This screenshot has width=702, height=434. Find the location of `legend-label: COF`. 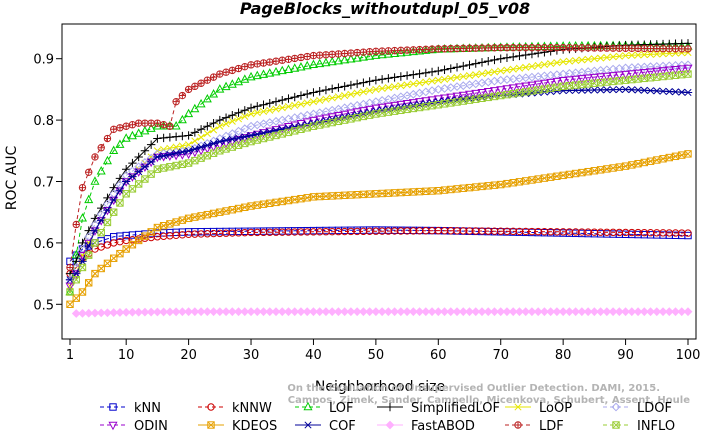

legend-label: COF is located at coordinates (342, 426).